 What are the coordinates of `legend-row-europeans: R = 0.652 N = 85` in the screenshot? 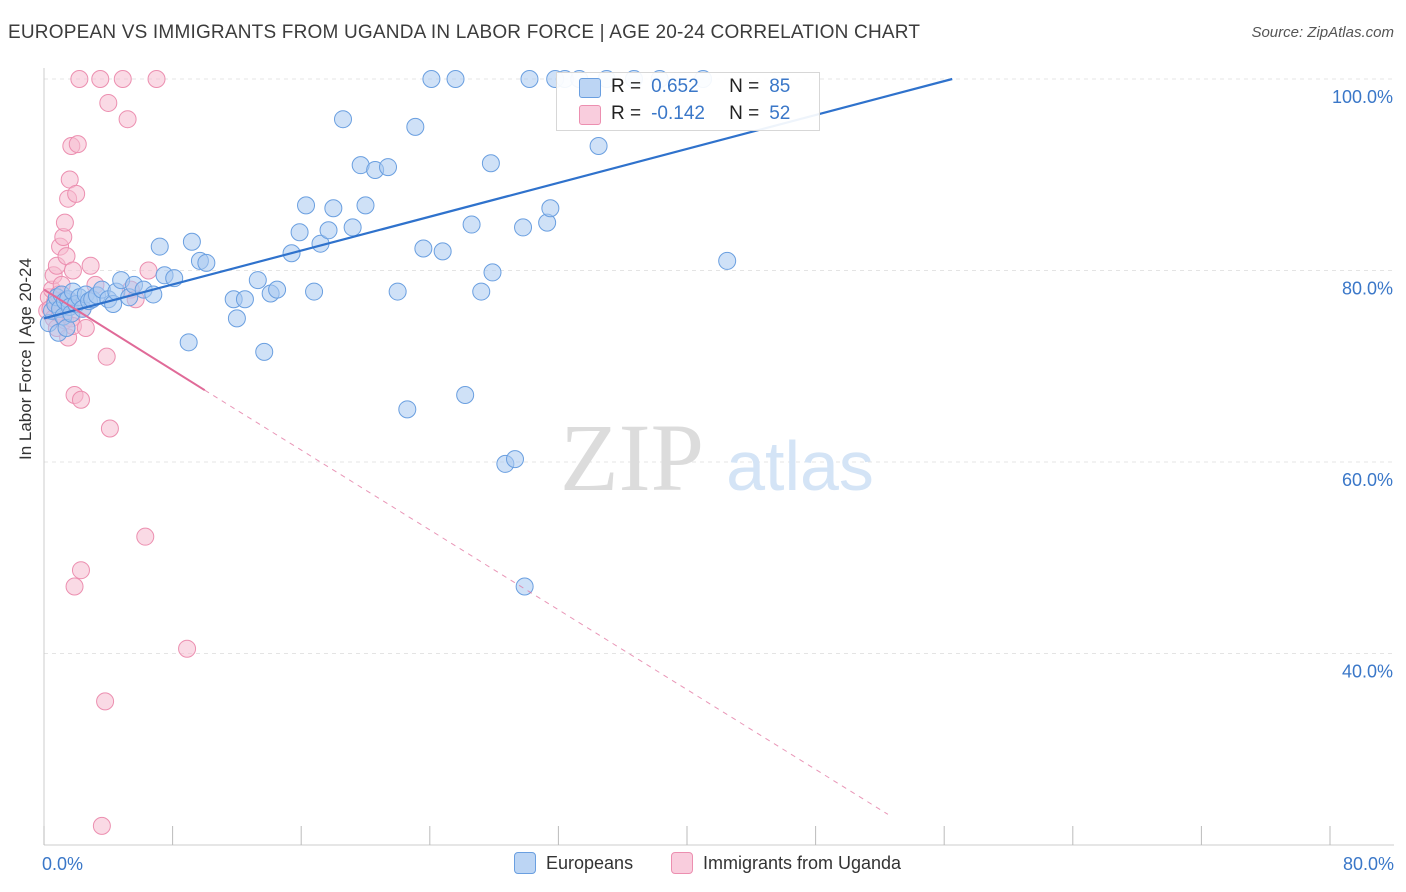 It's located at (685, 87).